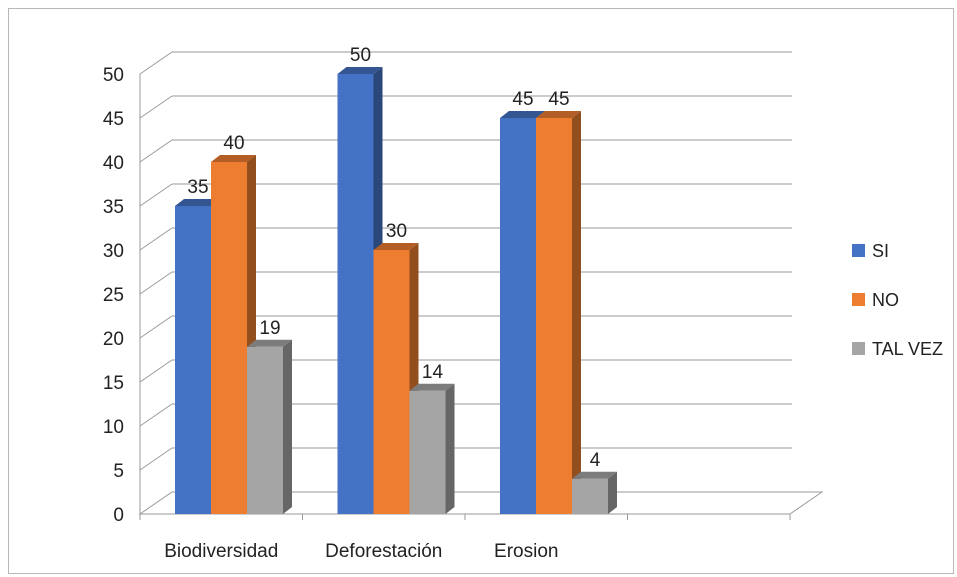 This screenshot has height=577, width=957. What do you see at coordinates (113, 207) in the screenshot?
I see `y-tick-label: 35` at bounding box center [113, 207].